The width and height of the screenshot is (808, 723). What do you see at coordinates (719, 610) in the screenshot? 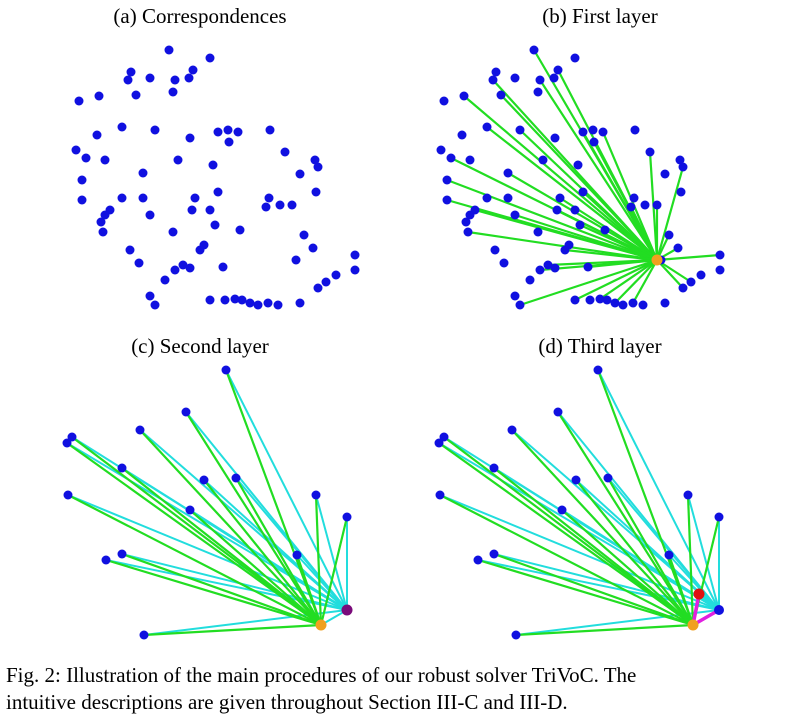
I see `panel-d-anchor-second` at bounding box center [719, 610].